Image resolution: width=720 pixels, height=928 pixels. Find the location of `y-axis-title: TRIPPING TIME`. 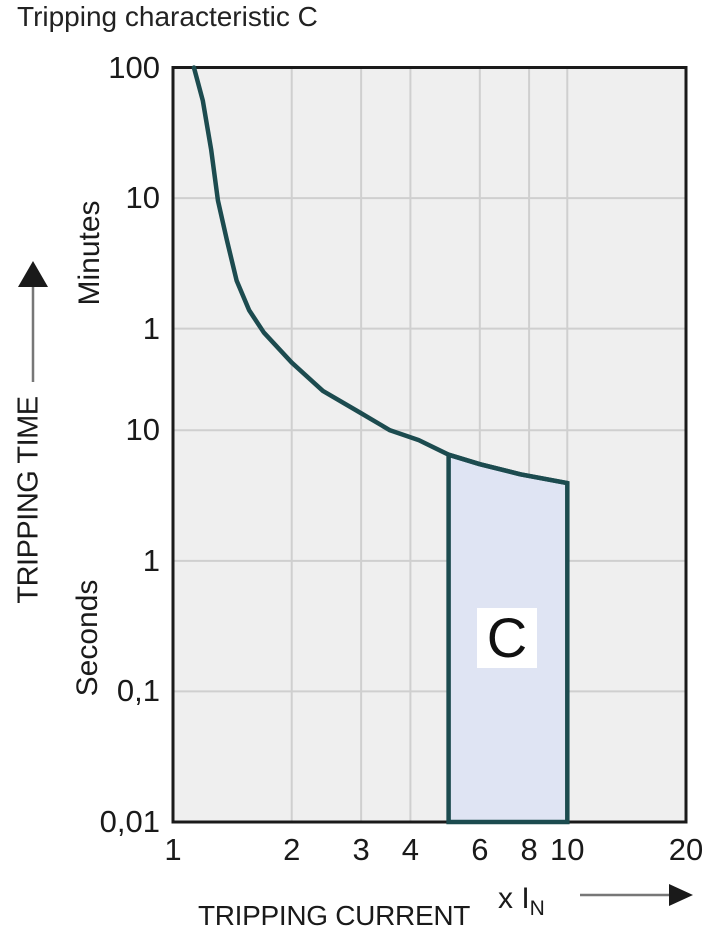

y-axis-title: TRIPPING TIME is located at coordinates (28, 500).